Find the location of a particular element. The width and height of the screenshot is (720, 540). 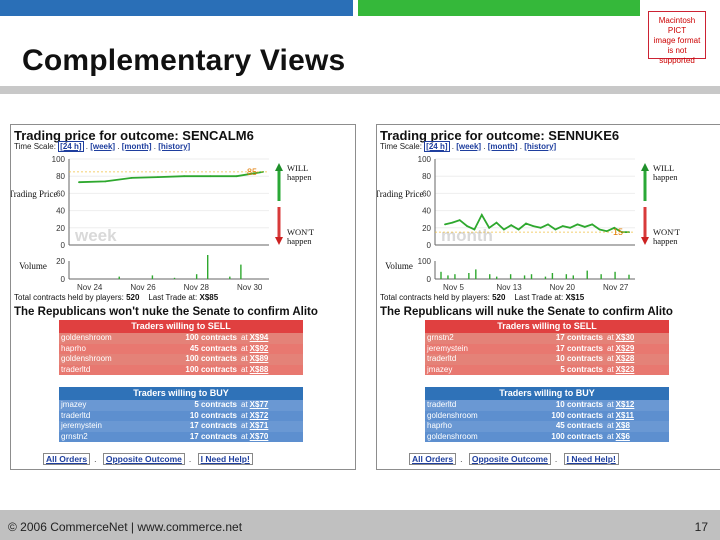

order-price: at X$23 is located at coordinates (620, 370).